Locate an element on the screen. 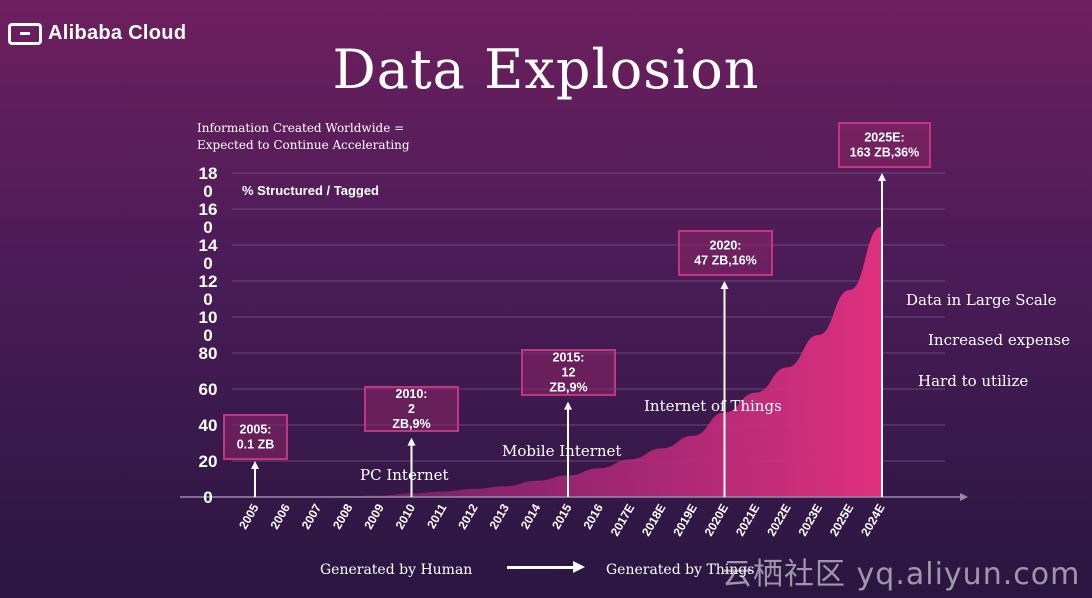  x-tick-label: 2018E is located at coordinates (653, 520).